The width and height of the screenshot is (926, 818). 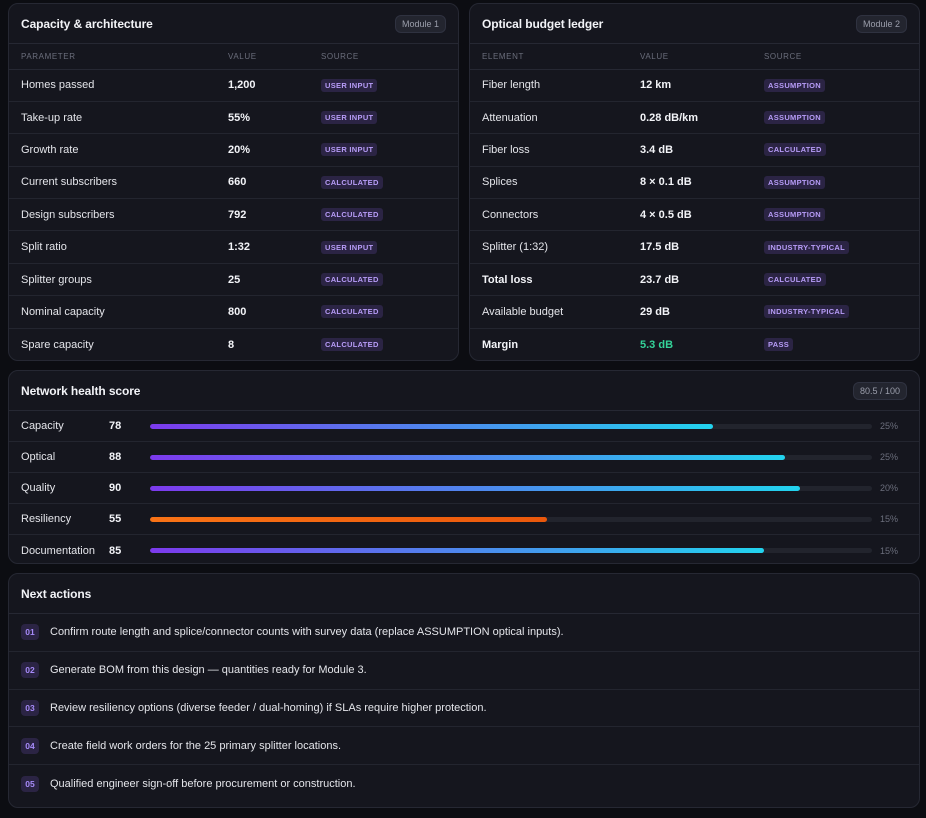 What do you see at coordinates (38, 488) in the screenshot?
I see `health-label: Quality` at bounding box center [38, 488].